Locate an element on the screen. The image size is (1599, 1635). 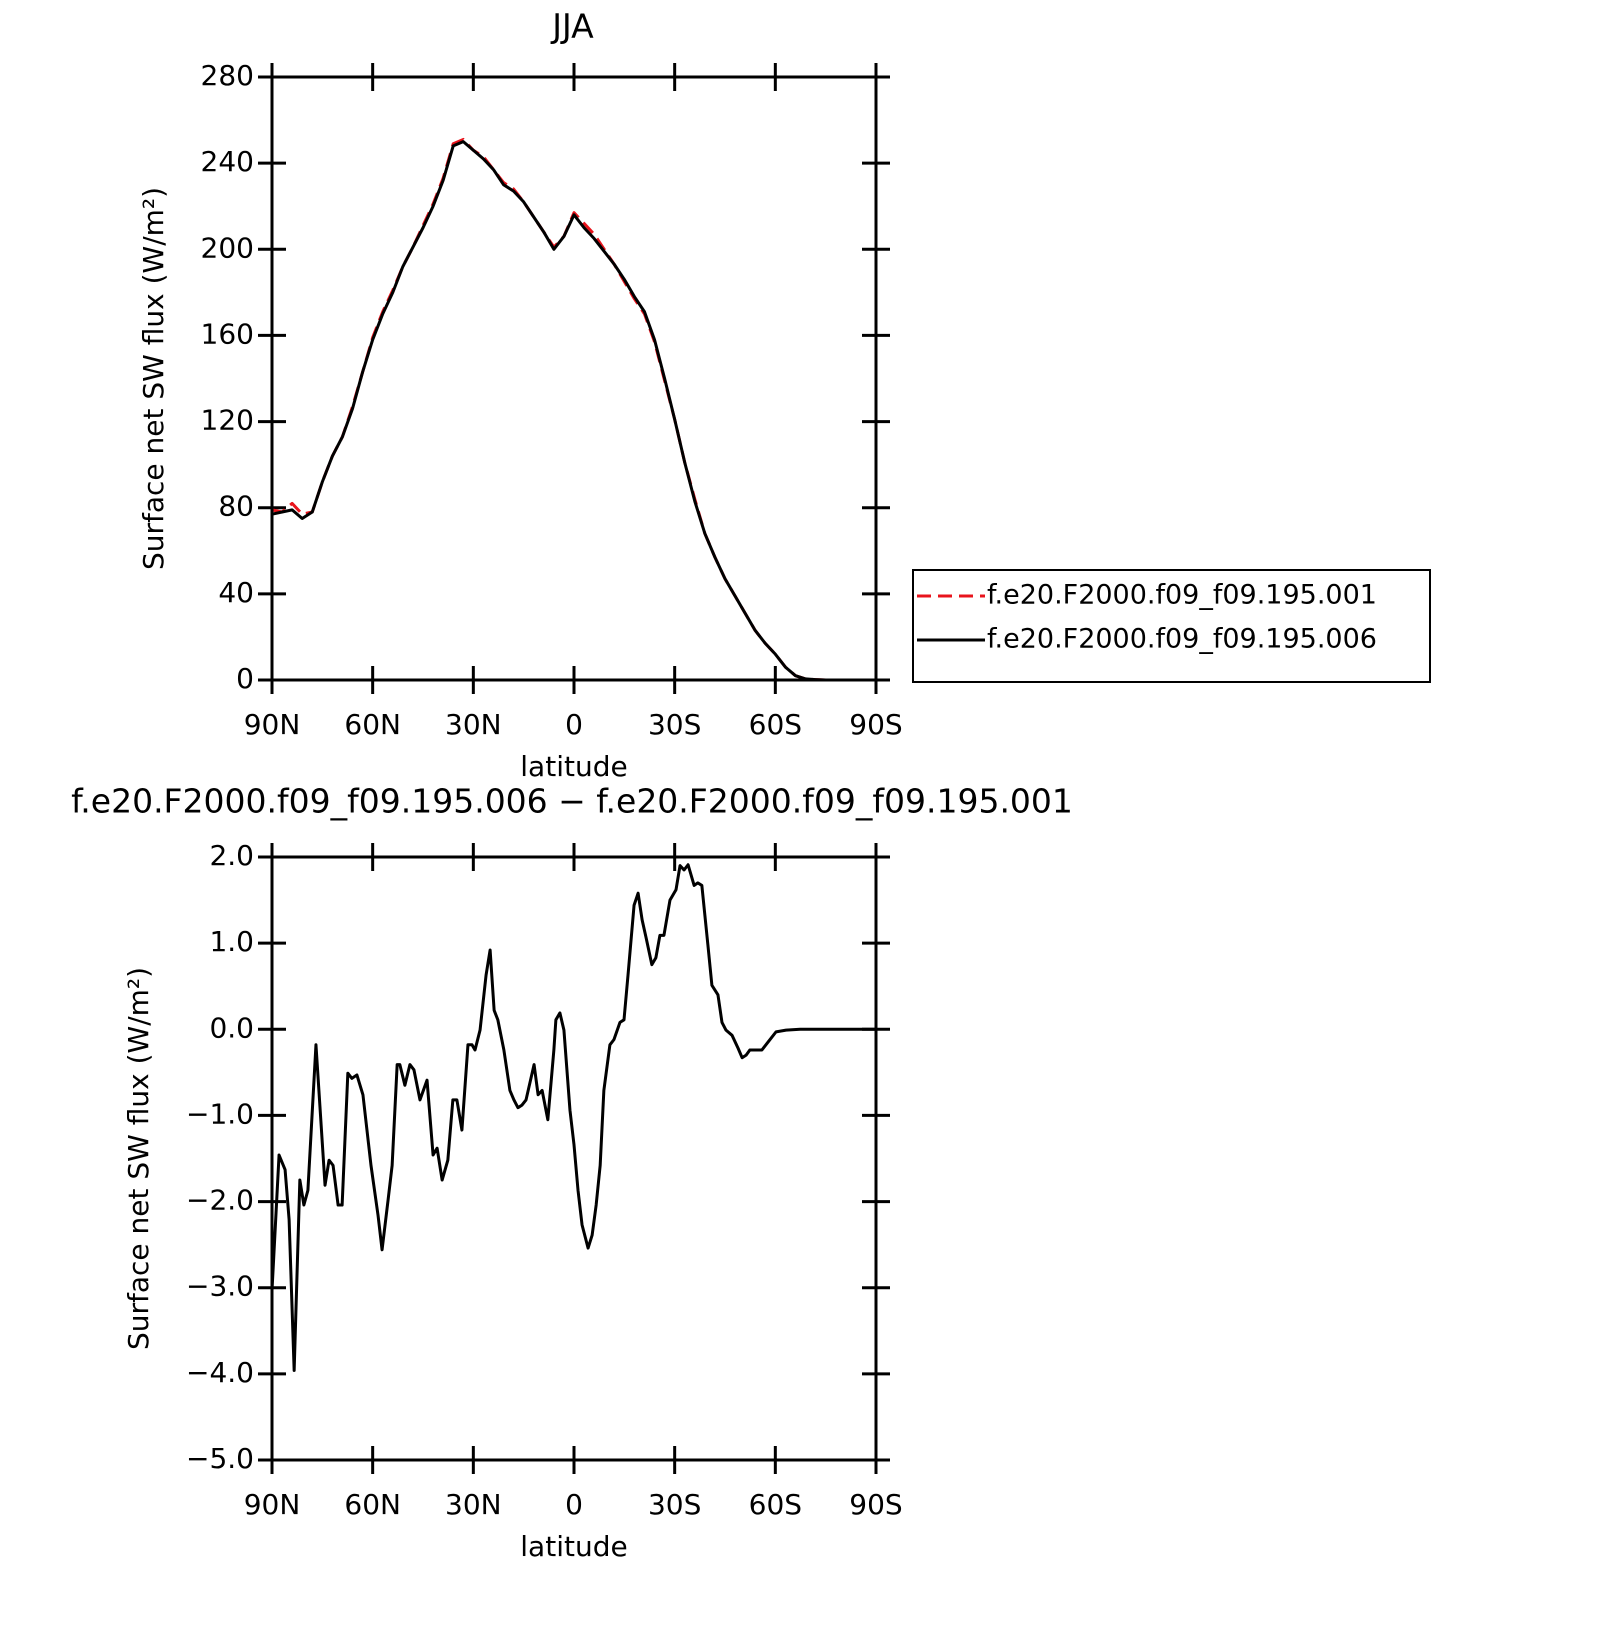
y-tick-label: 160 is located at coordinates (227, 333).